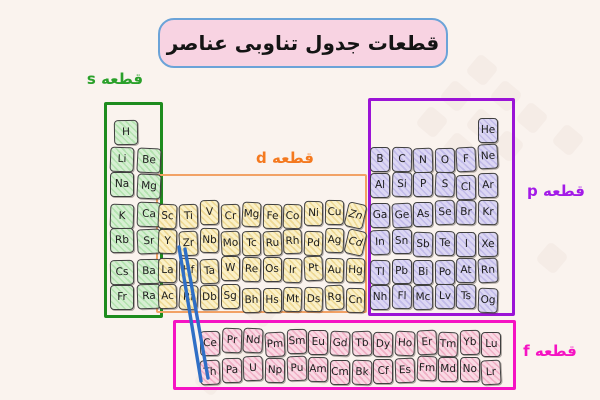 This screenshot has width=600, height=400. Describe the element at coordinates (445, 272) in the screenshot. I see `element-tile-po: Po` at that location.